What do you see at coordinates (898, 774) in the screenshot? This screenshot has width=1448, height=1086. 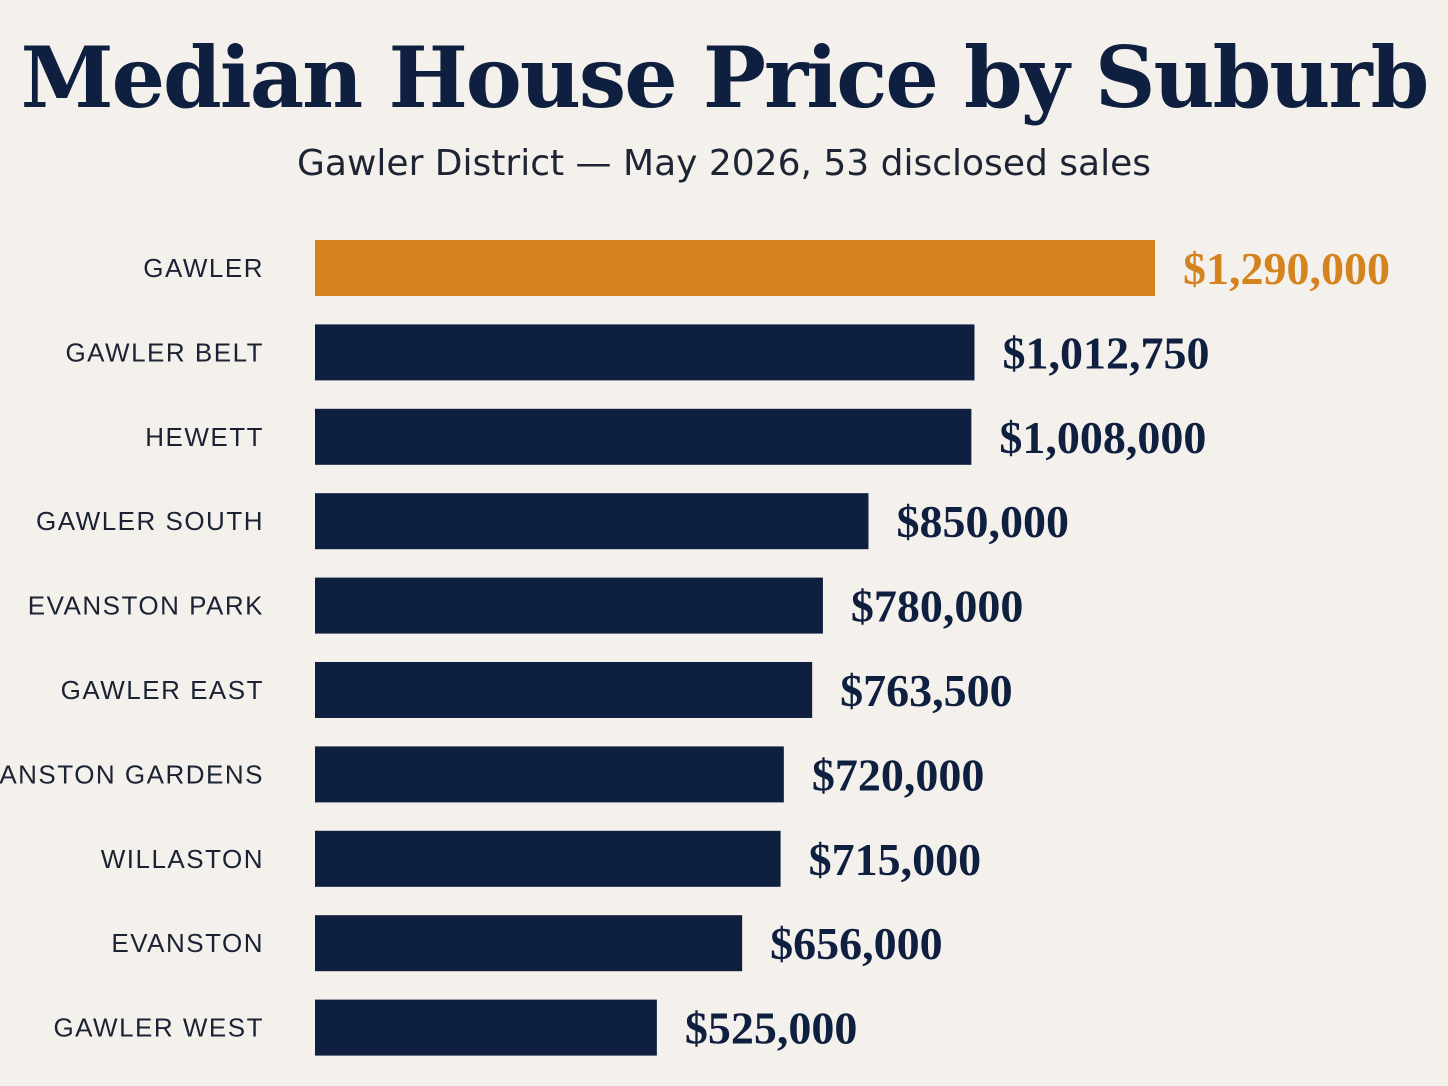 I see `value-label: $720,000` at bounding box center [898, 774].